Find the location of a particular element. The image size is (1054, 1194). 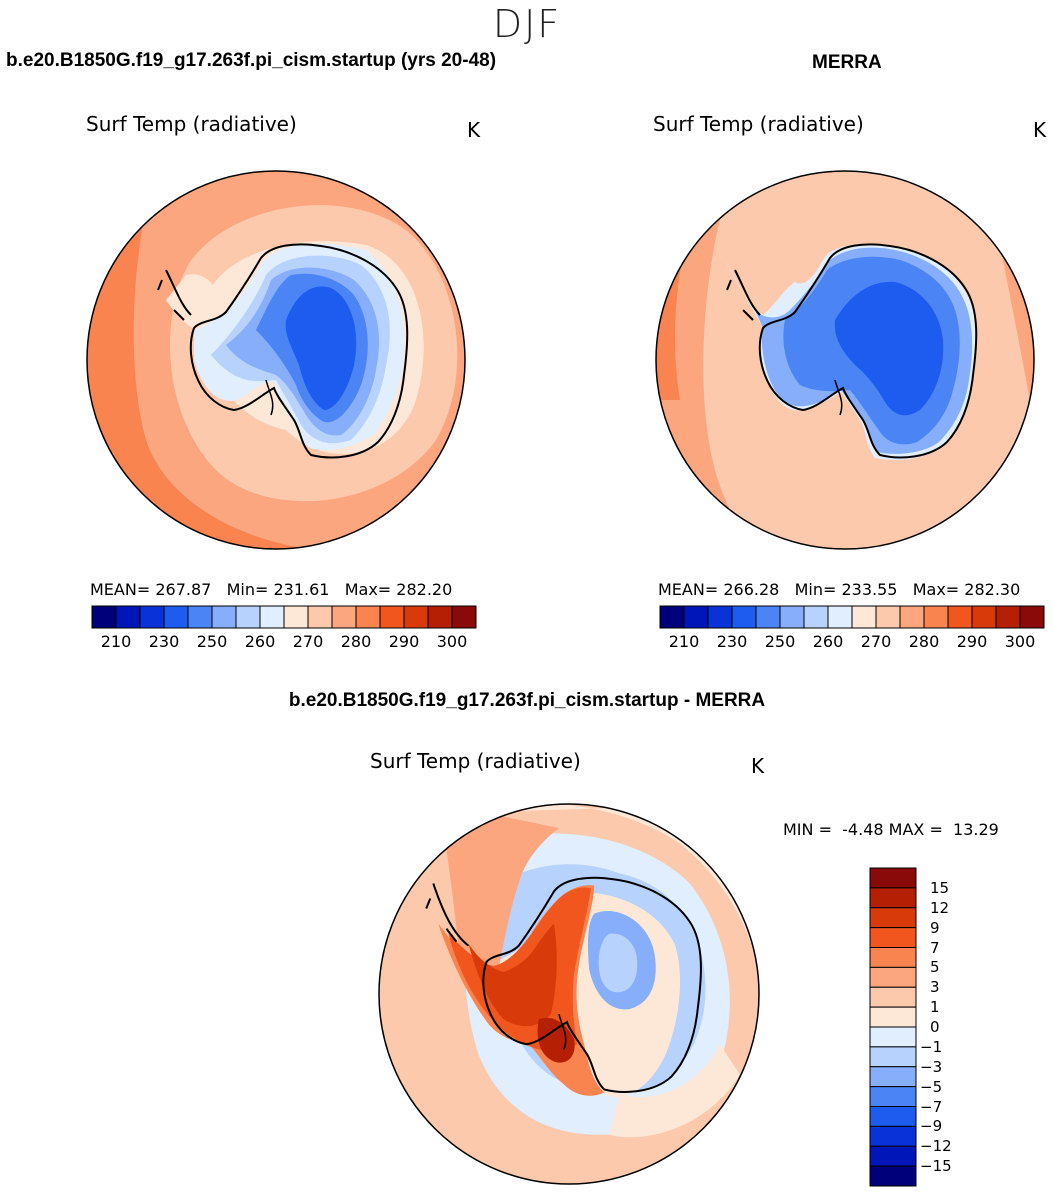

colorbar-tick-label: −9 is located at coordinates (931, 1126).